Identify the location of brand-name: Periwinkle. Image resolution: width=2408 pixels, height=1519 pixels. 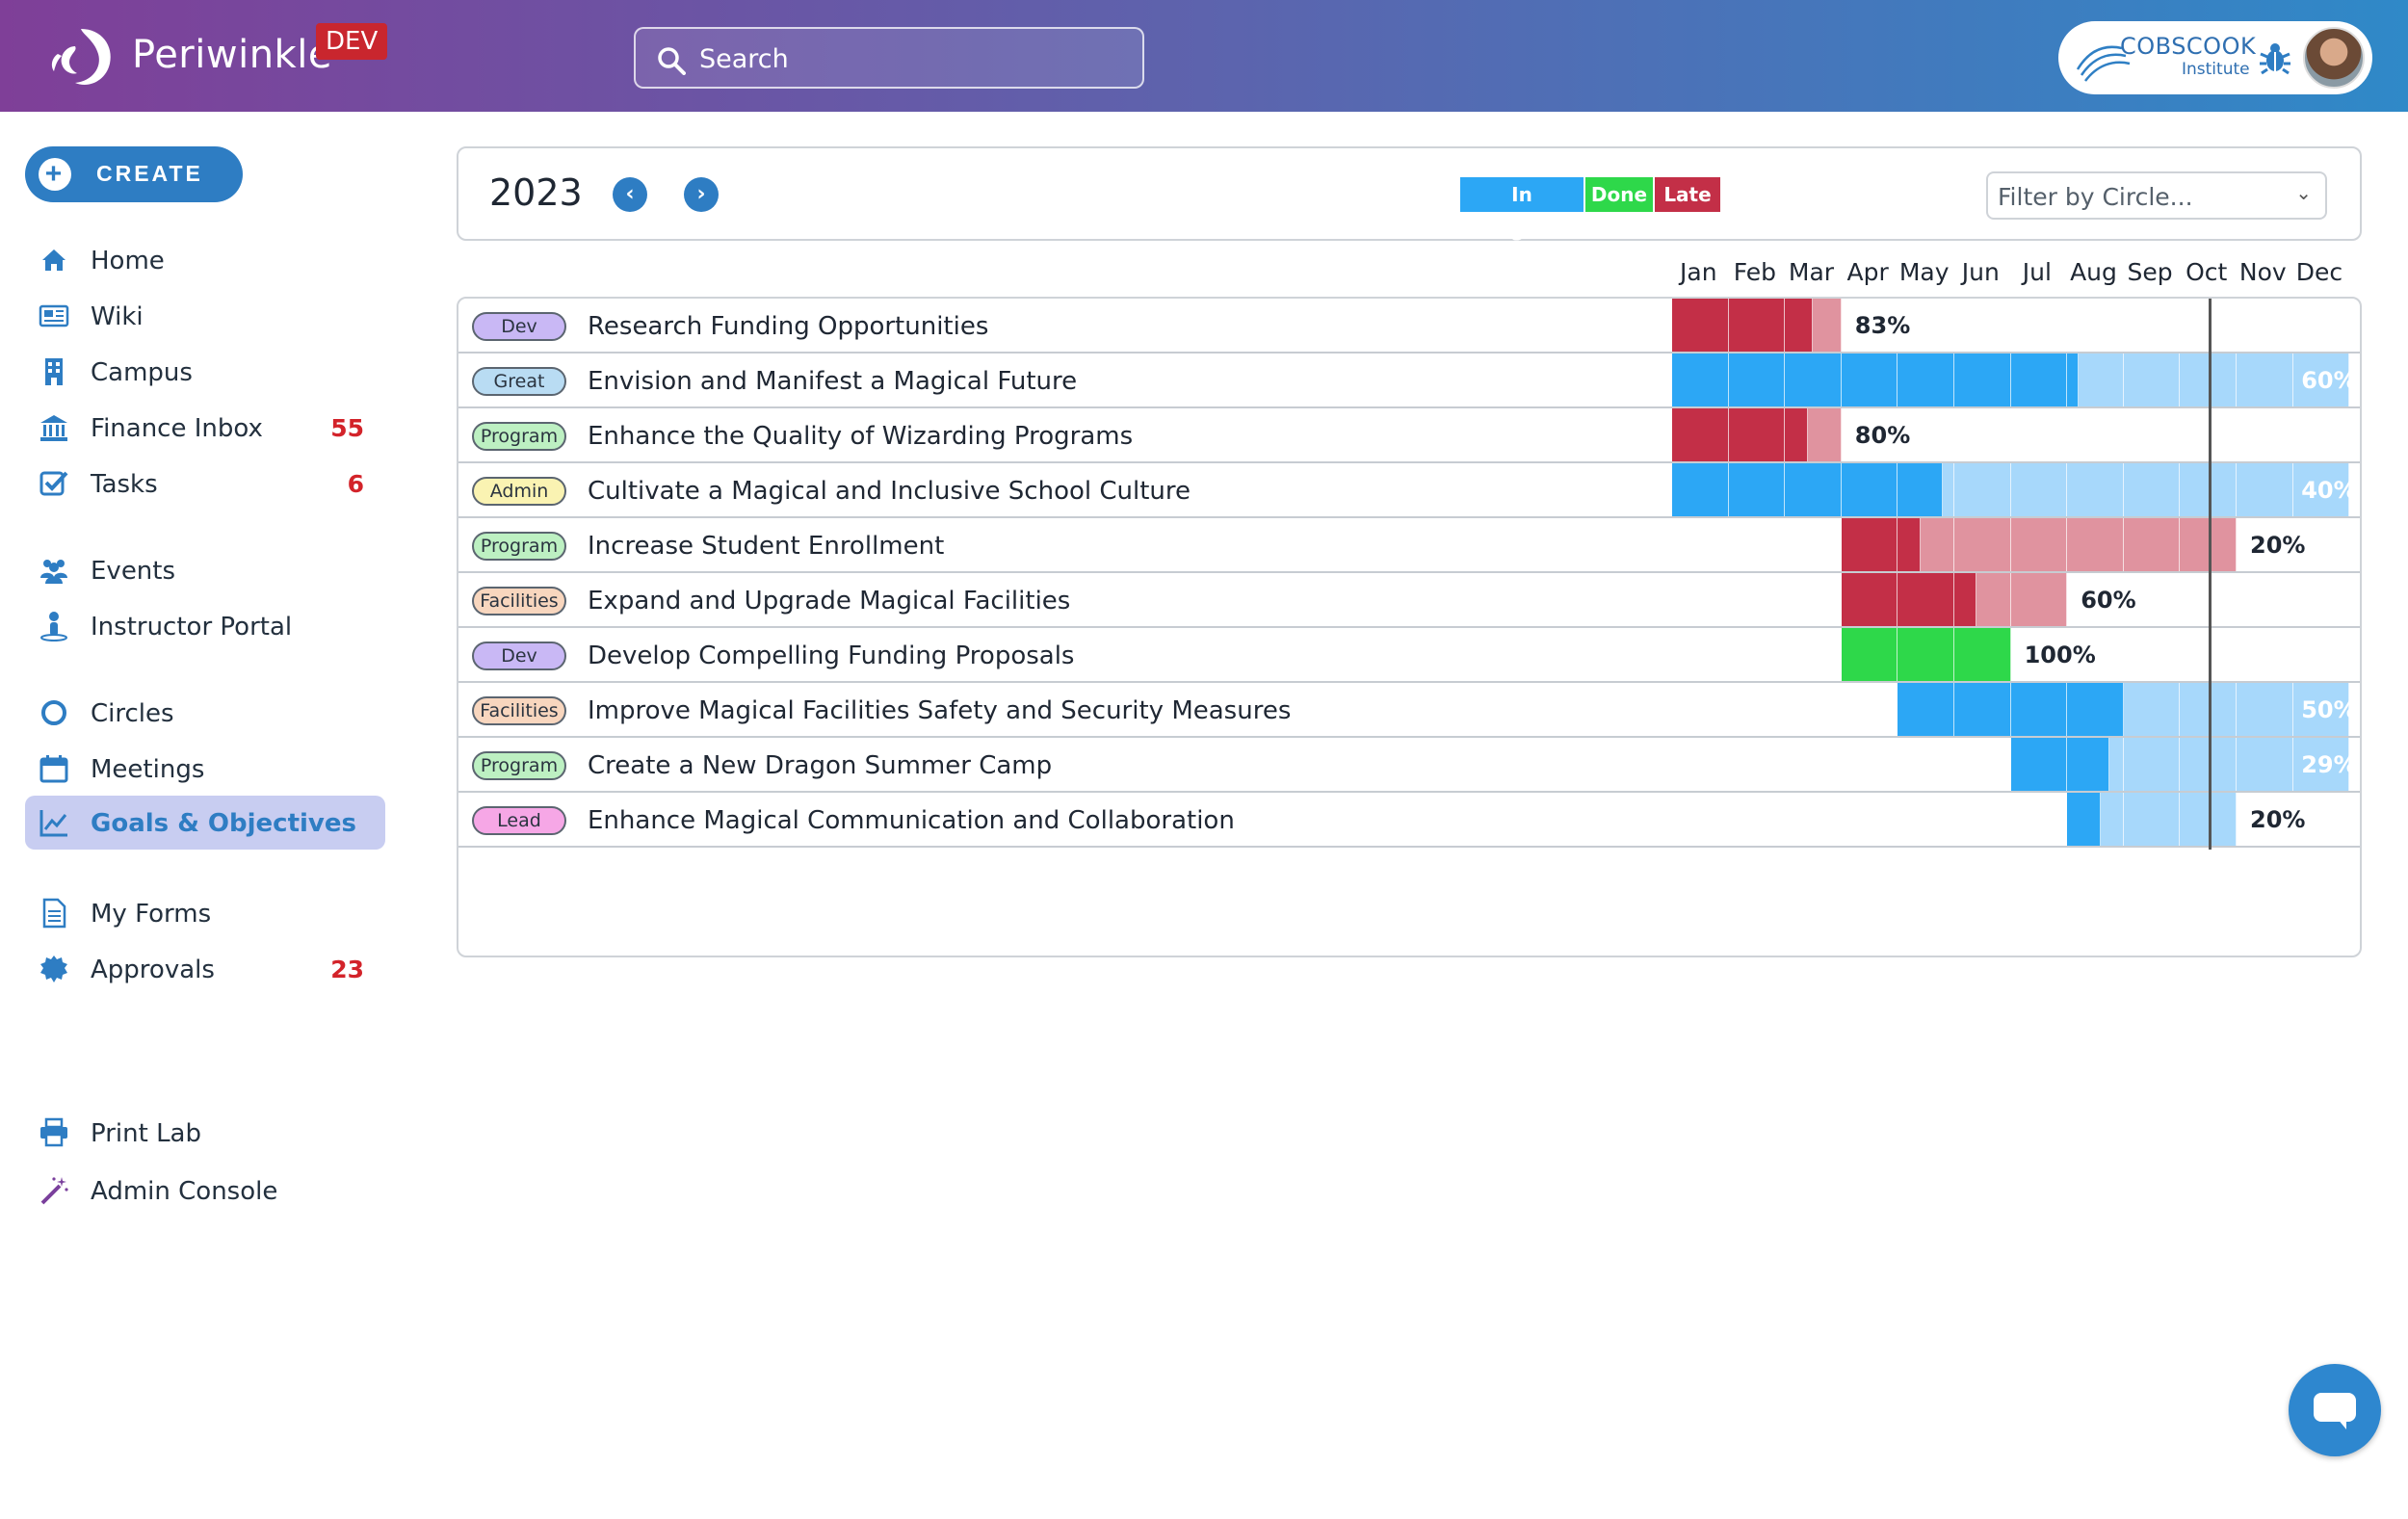
(232, 55).